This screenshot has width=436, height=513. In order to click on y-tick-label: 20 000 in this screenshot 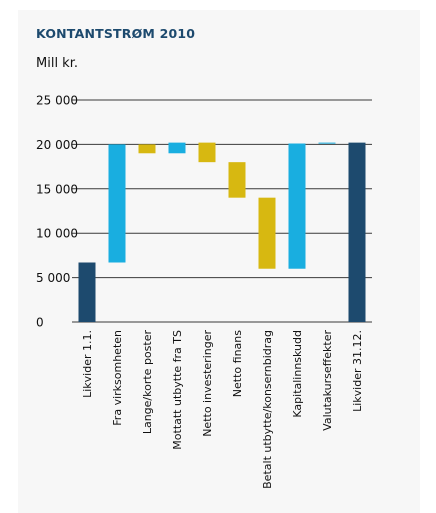, I will do `click(57, 145)`.